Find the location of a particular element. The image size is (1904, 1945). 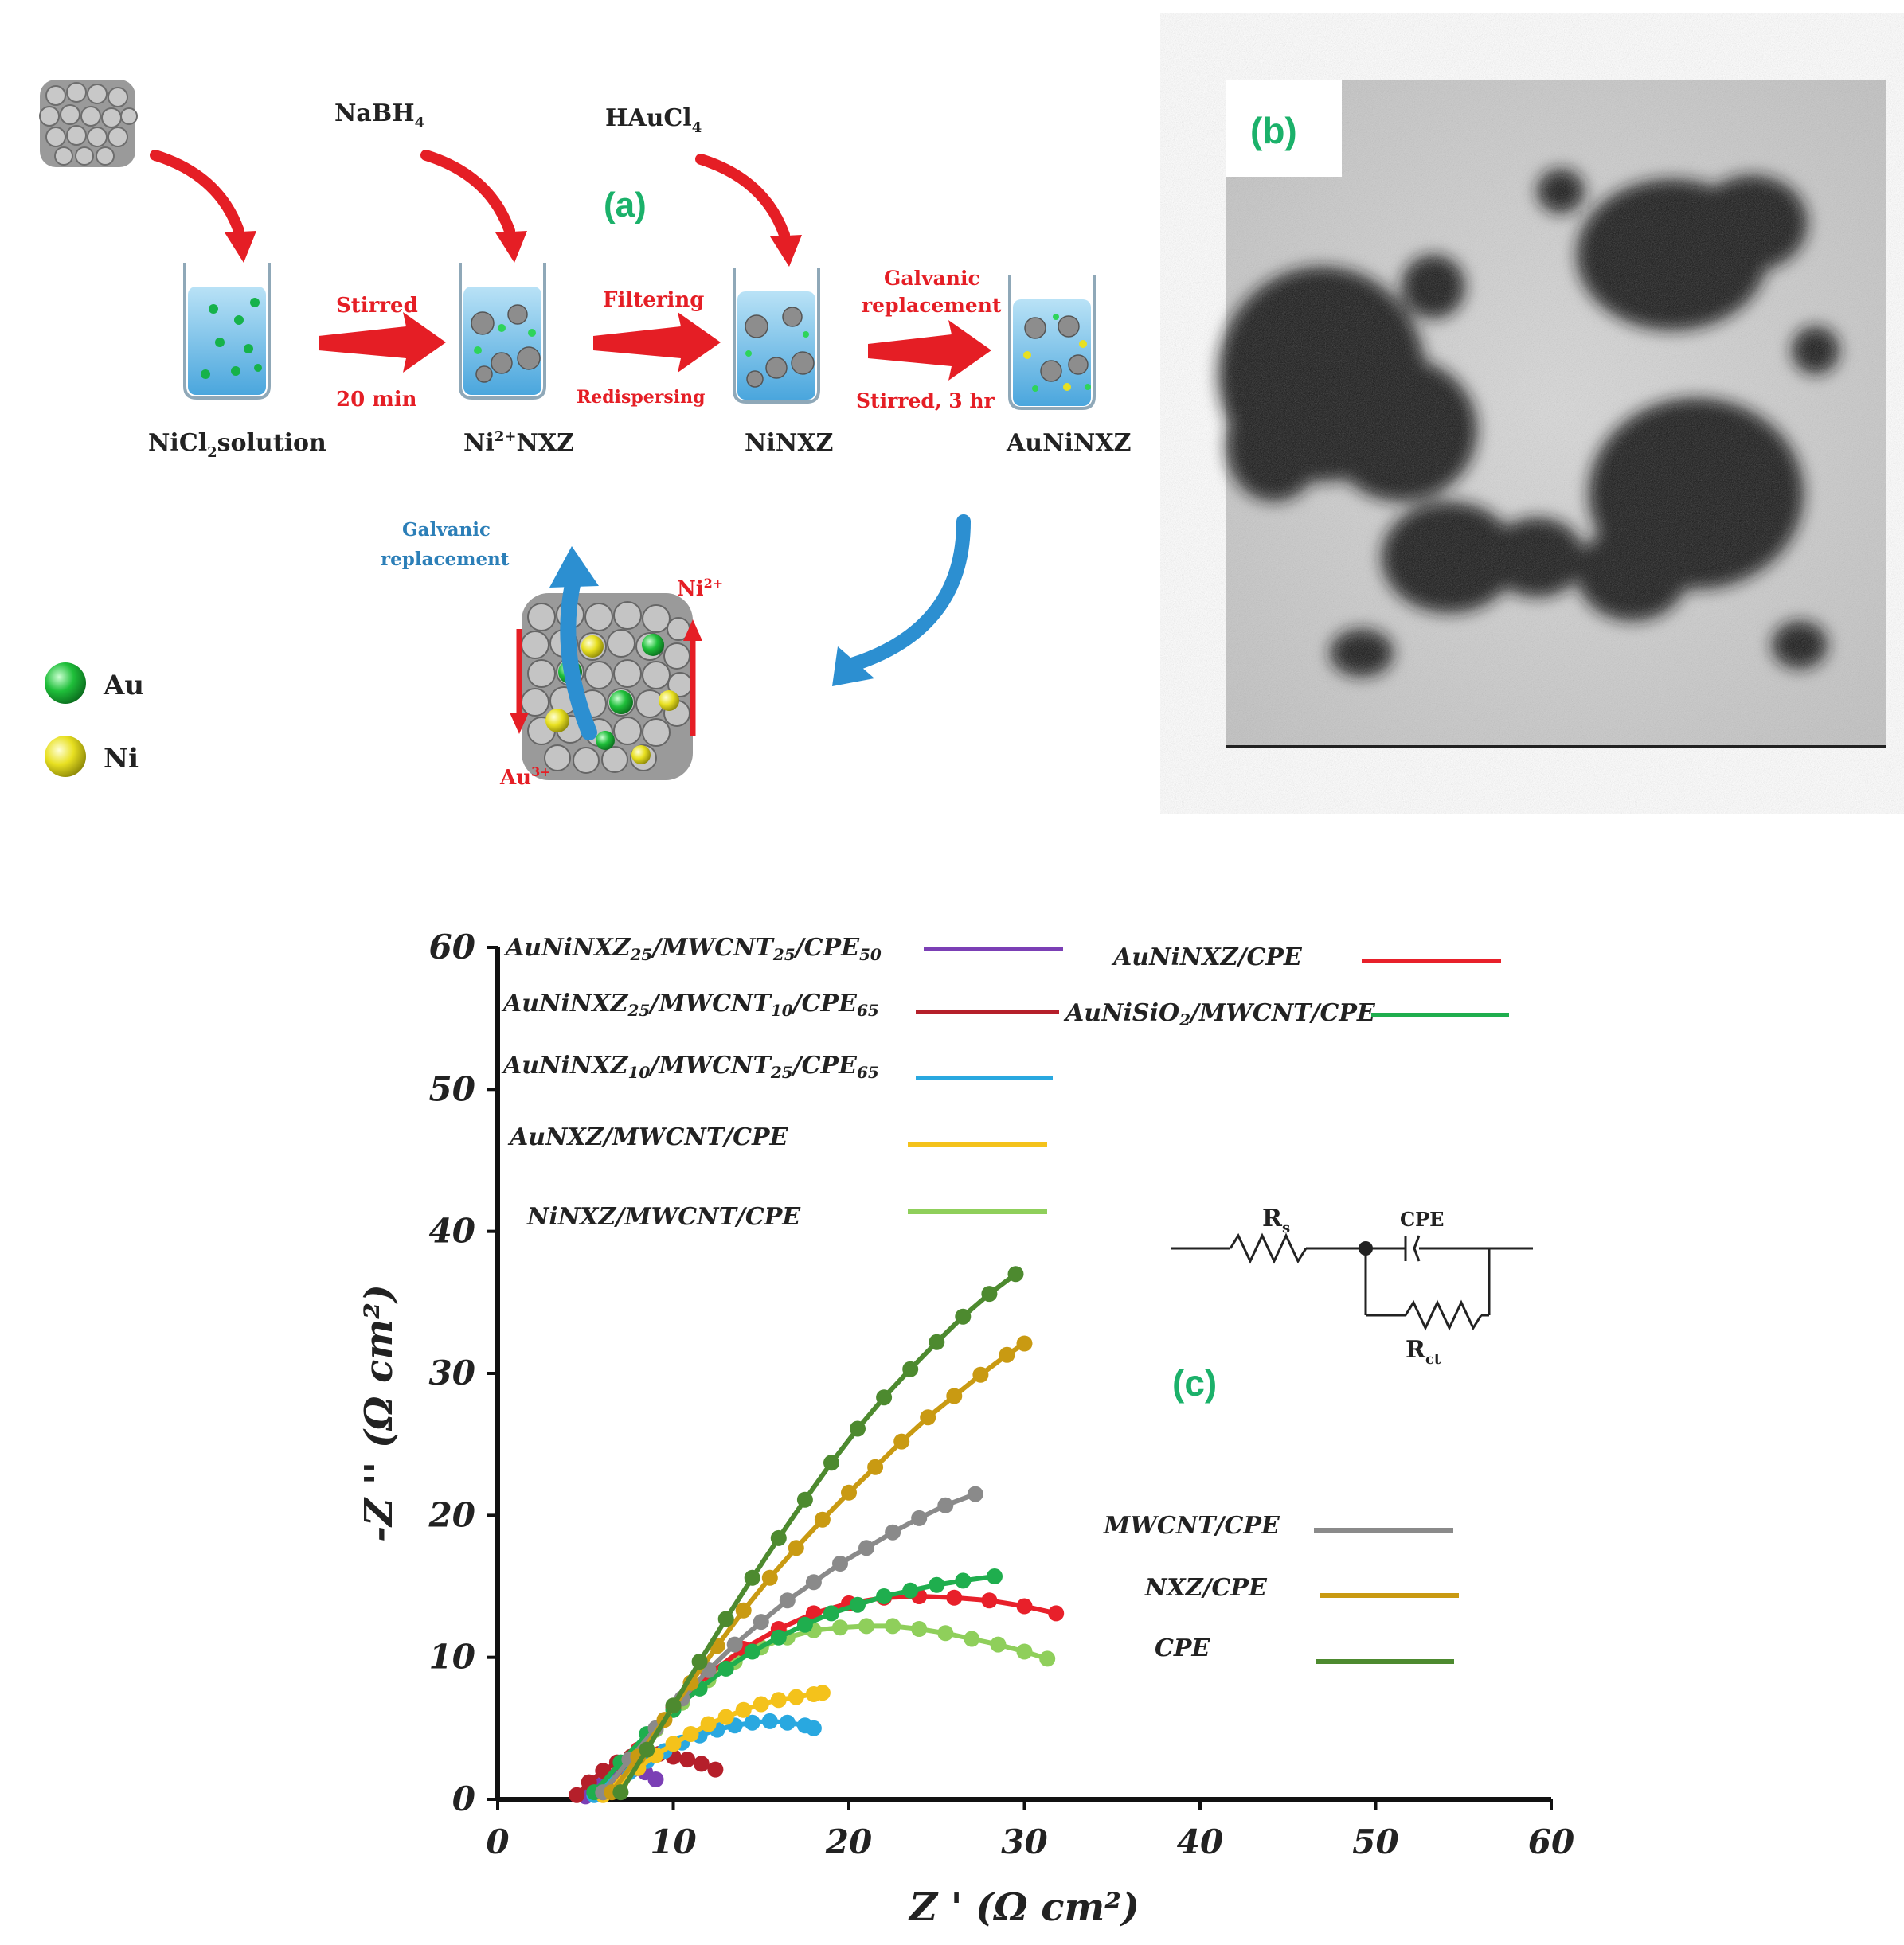

step-arrows is located at coordinates (655, 346).